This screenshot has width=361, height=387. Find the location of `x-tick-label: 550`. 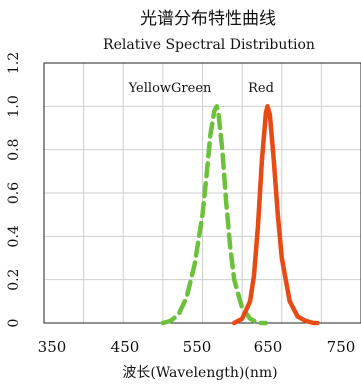

x-tick-label: 550 is located at coordinates (197, 347).